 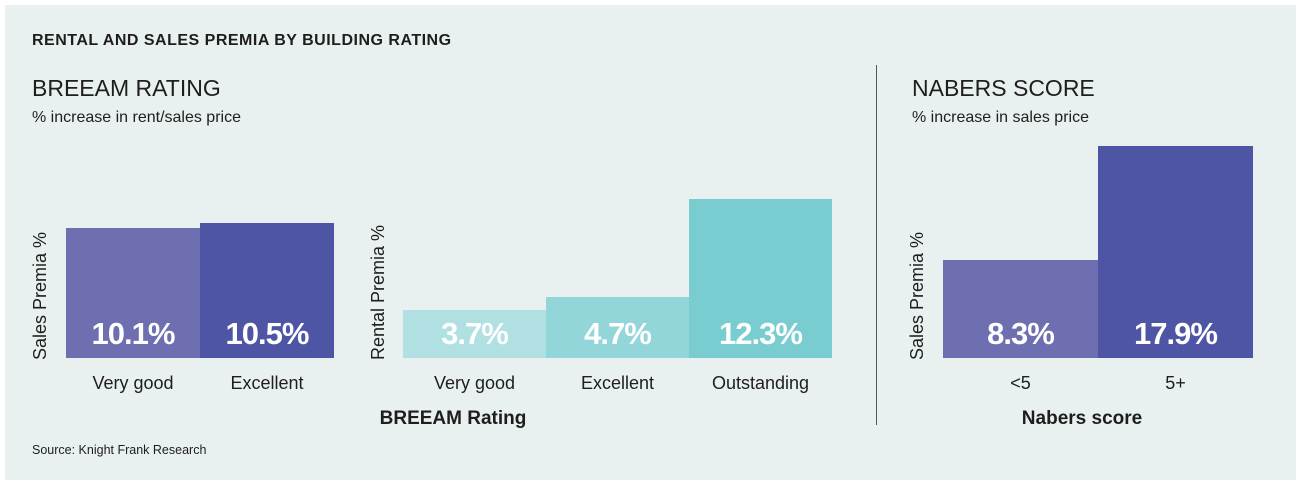 What do you see at coordinates (453, 418) in the screenshot?
I see `x-axis-title-breeam: BREEAM Rating` at bounding box center [453, 418].